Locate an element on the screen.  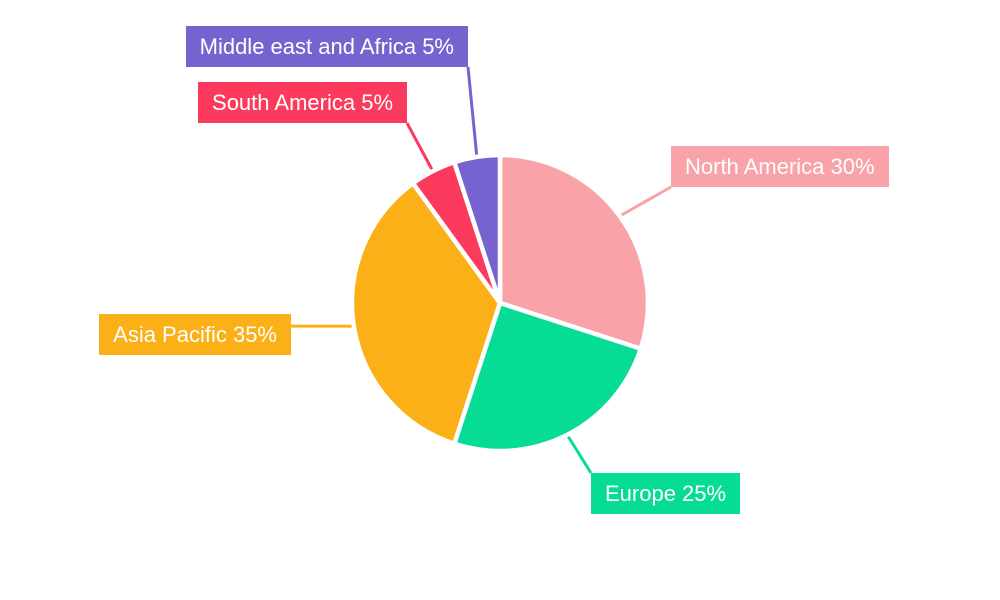
leader-line-north-america is located at coordinates (645, 201).